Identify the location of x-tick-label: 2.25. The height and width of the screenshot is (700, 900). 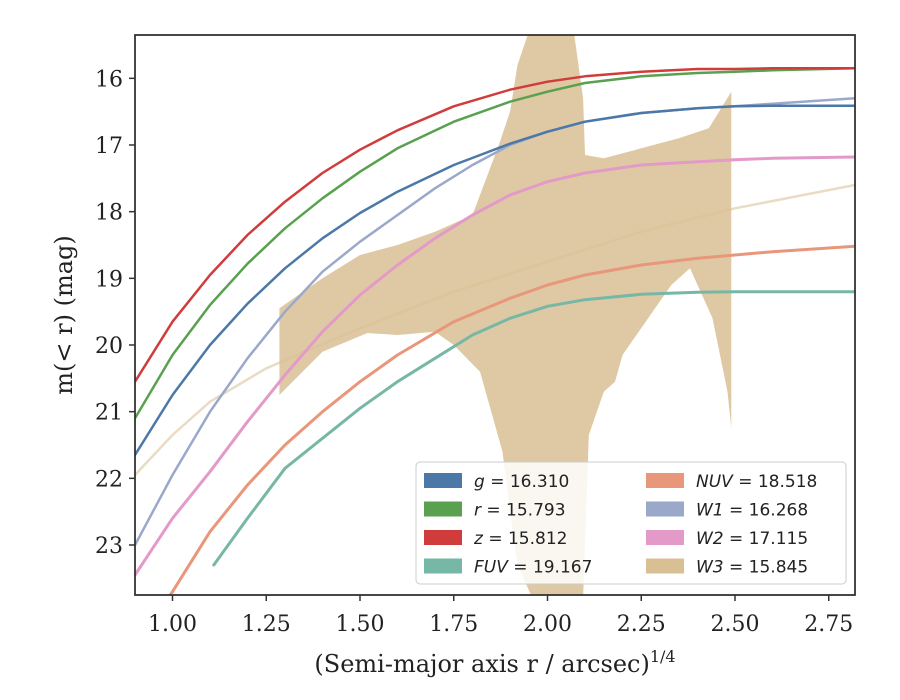
(641, 624).